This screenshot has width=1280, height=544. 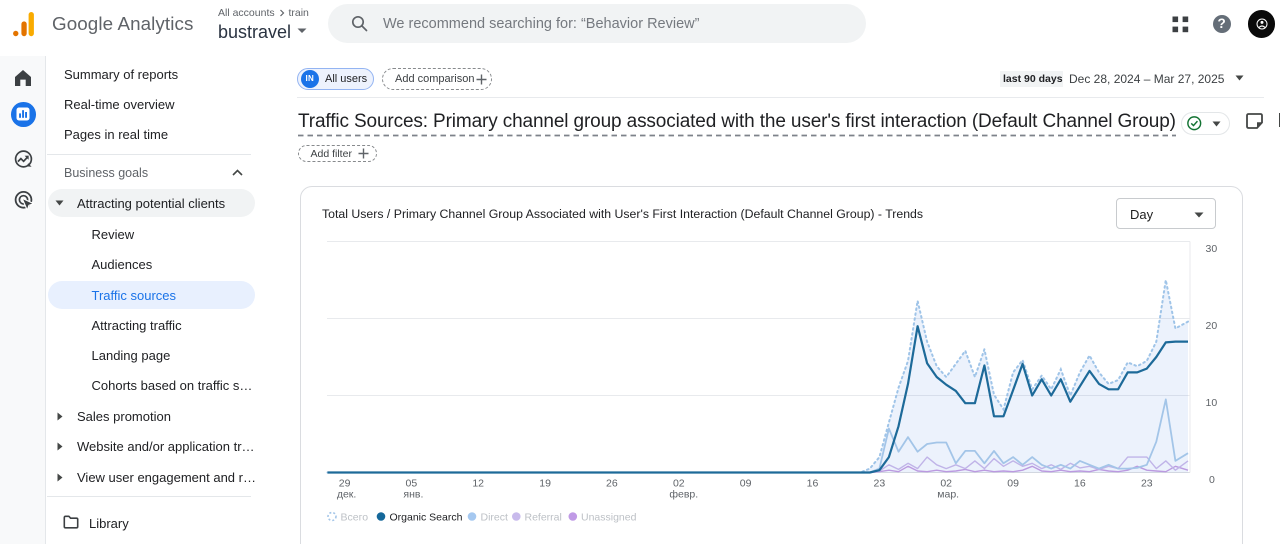 What do you see at coordinates (1212, 326) in the screenshot?
I see `svg-text: 20` at bounding box center [1212, 326].